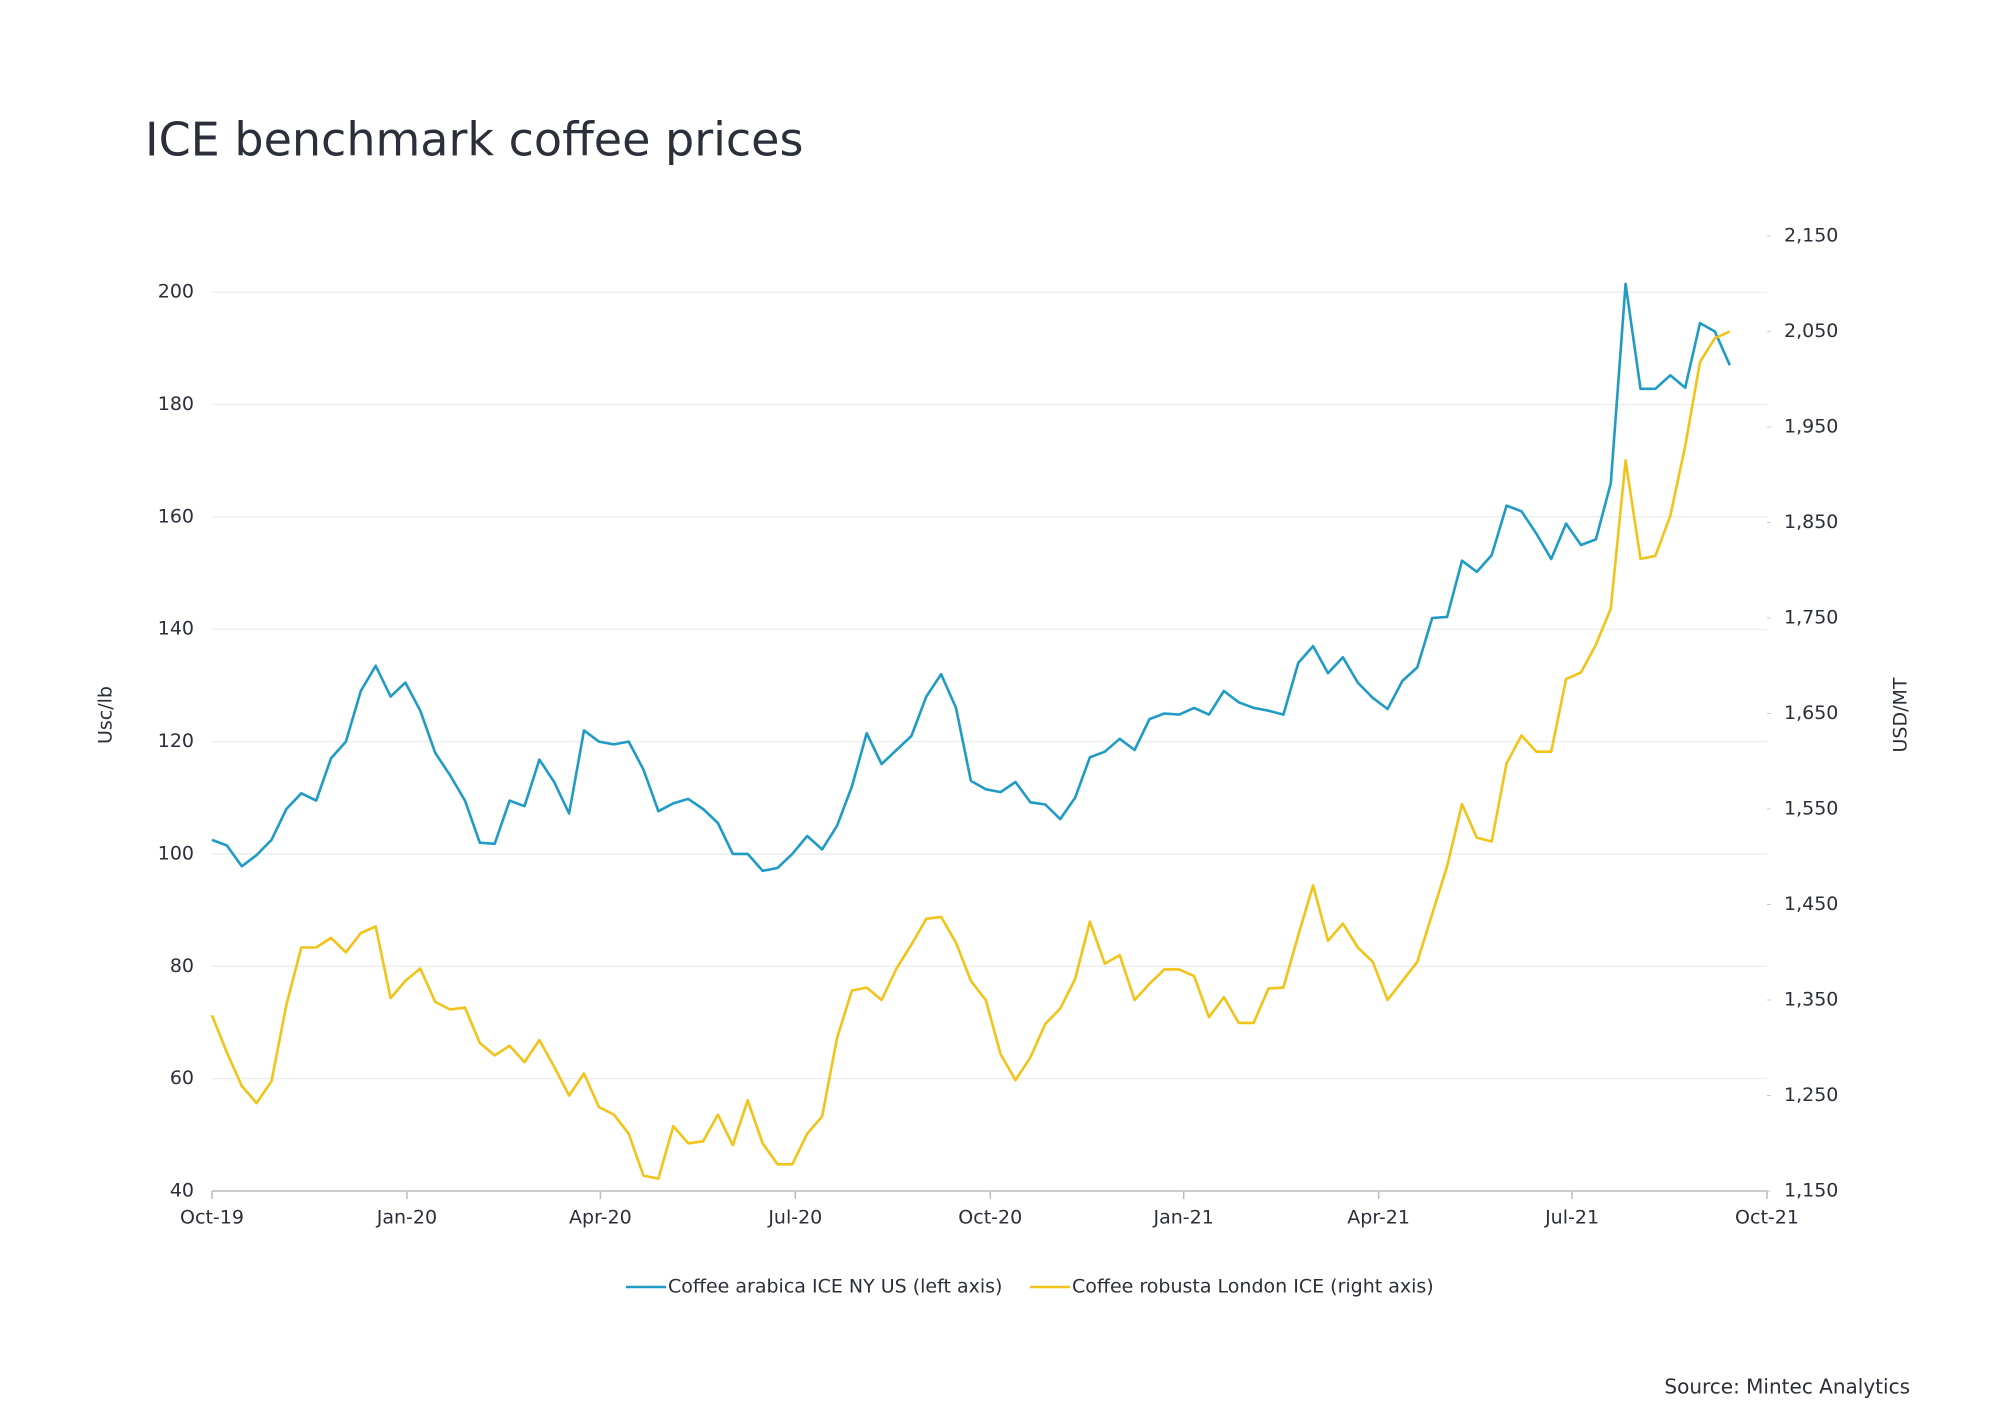  What do you see at coordinates (1378, 1218) in the screenshot?
I see `x-tick-label: Apr-21` at bounding box center [1378, 1218].